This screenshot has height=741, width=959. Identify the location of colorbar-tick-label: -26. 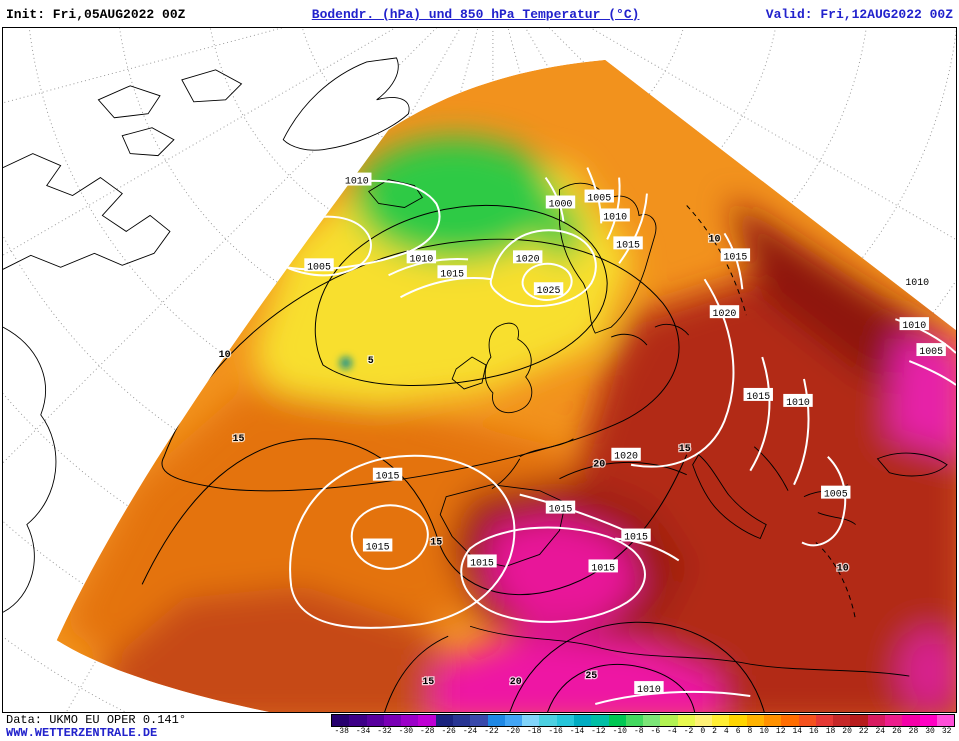
(448, 731).